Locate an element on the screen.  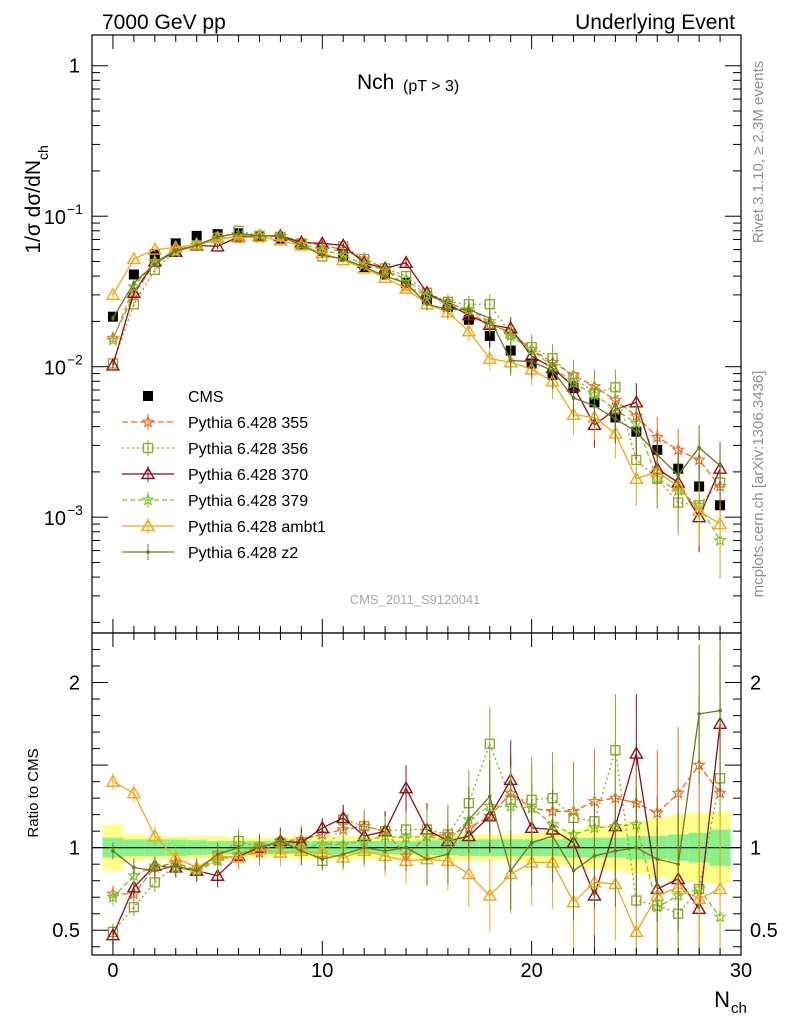
x-tick-label: 30 is located at coordinates (741, 971).